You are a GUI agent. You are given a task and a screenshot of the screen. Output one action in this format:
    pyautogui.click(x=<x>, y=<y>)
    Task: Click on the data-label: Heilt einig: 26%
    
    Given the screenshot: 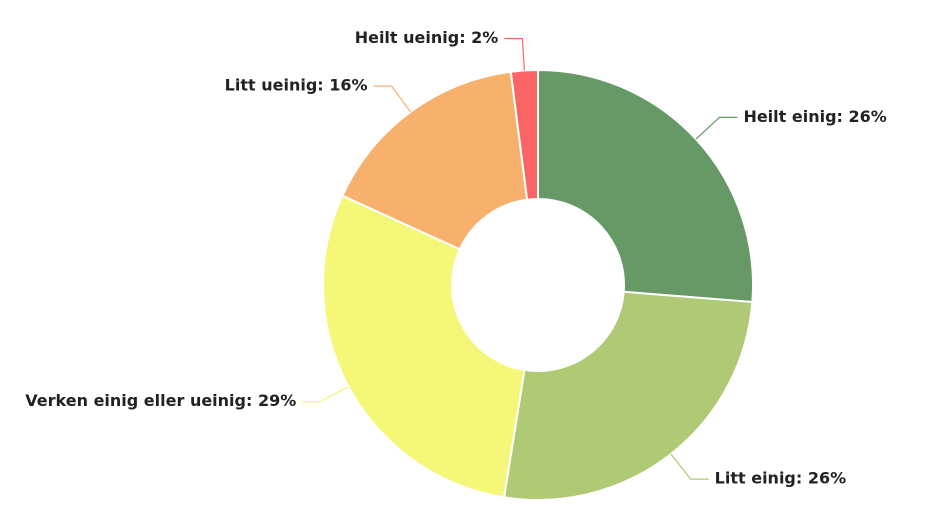 What is the action you would take?
    pyautogui.click(x=814, y=116)
    